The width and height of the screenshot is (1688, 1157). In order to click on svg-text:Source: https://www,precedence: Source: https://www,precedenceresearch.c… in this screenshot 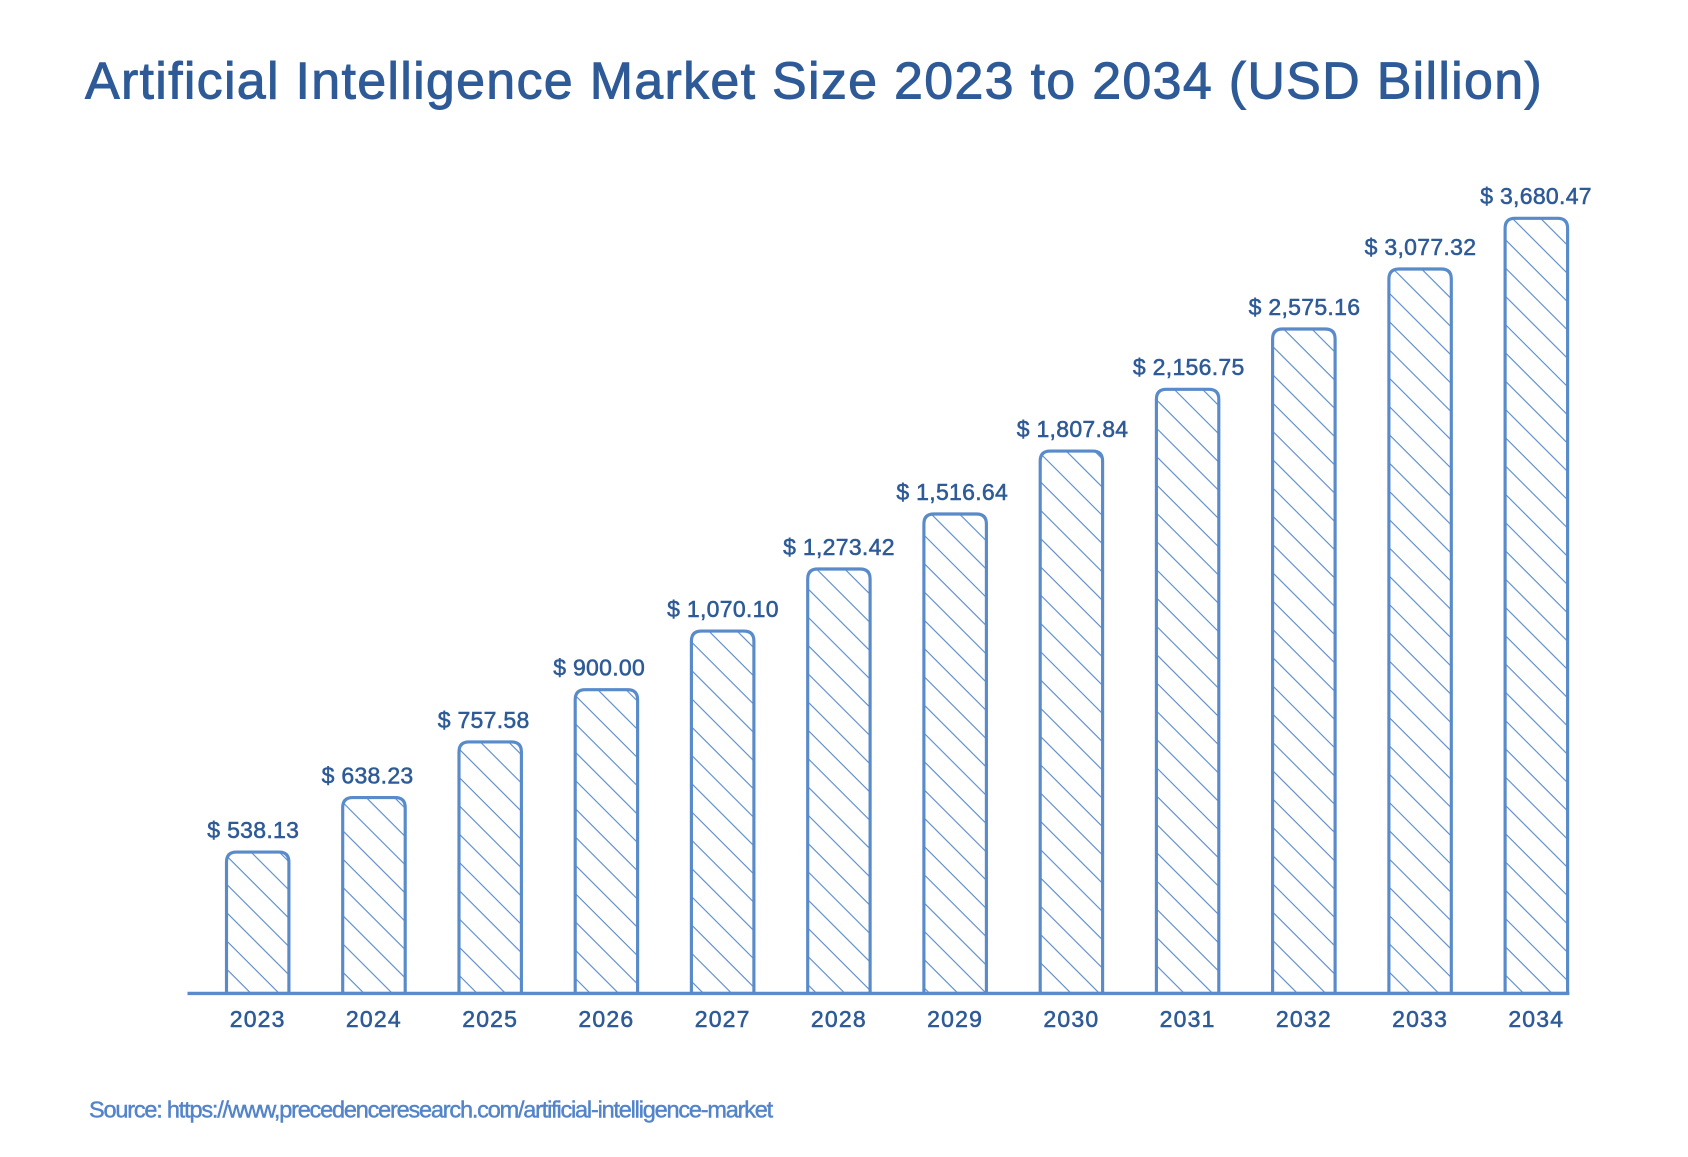, I will do `click(431, 1110)`.